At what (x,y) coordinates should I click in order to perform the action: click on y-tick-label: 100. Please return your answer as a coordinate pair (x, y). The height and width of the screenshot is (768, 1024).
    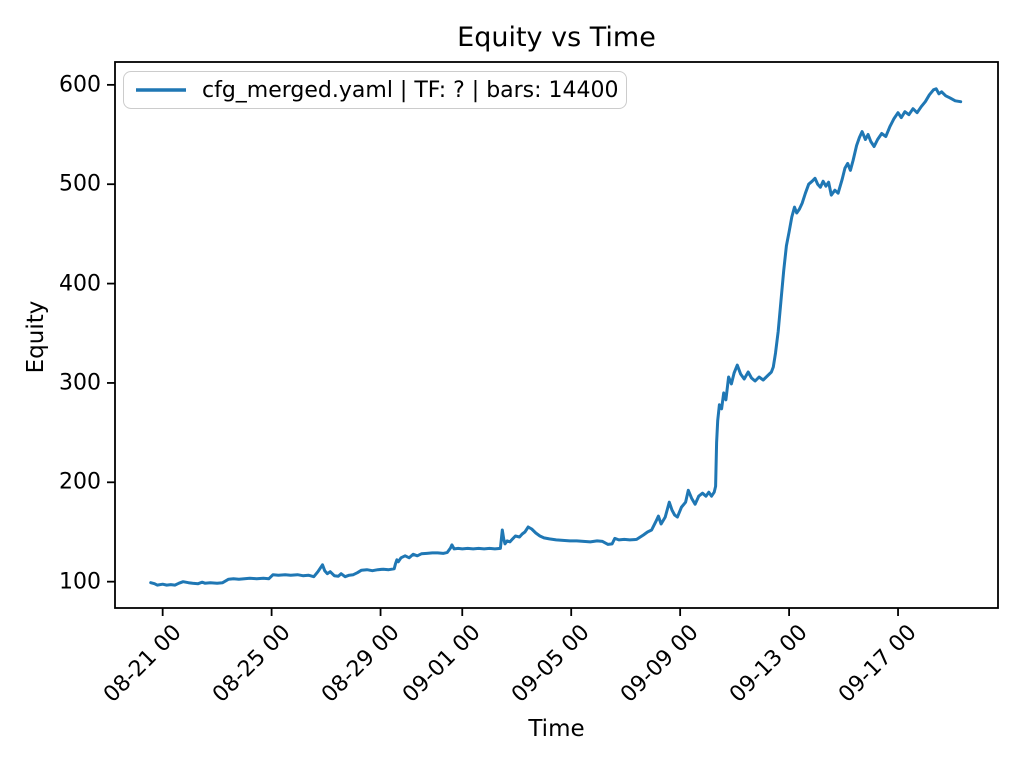
    Looking at the image, I should click on (80, 582).